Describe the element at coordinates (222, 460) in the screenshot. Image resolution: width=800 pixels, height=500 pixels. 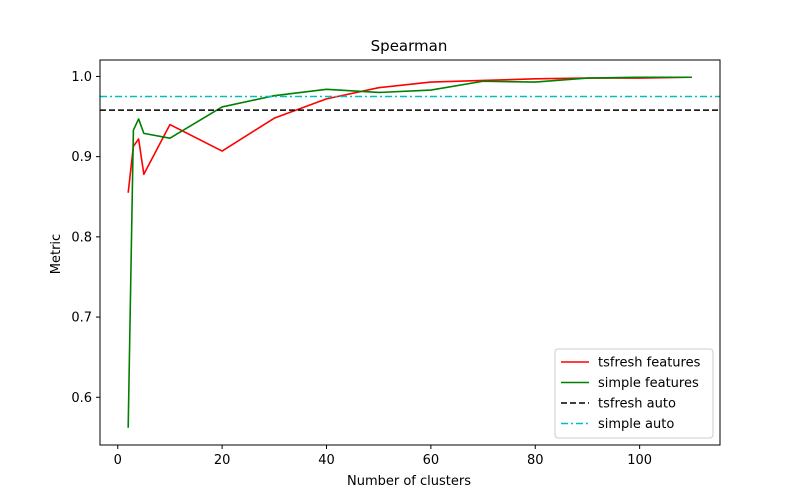
I see `x-tick-label: 20` at that location.